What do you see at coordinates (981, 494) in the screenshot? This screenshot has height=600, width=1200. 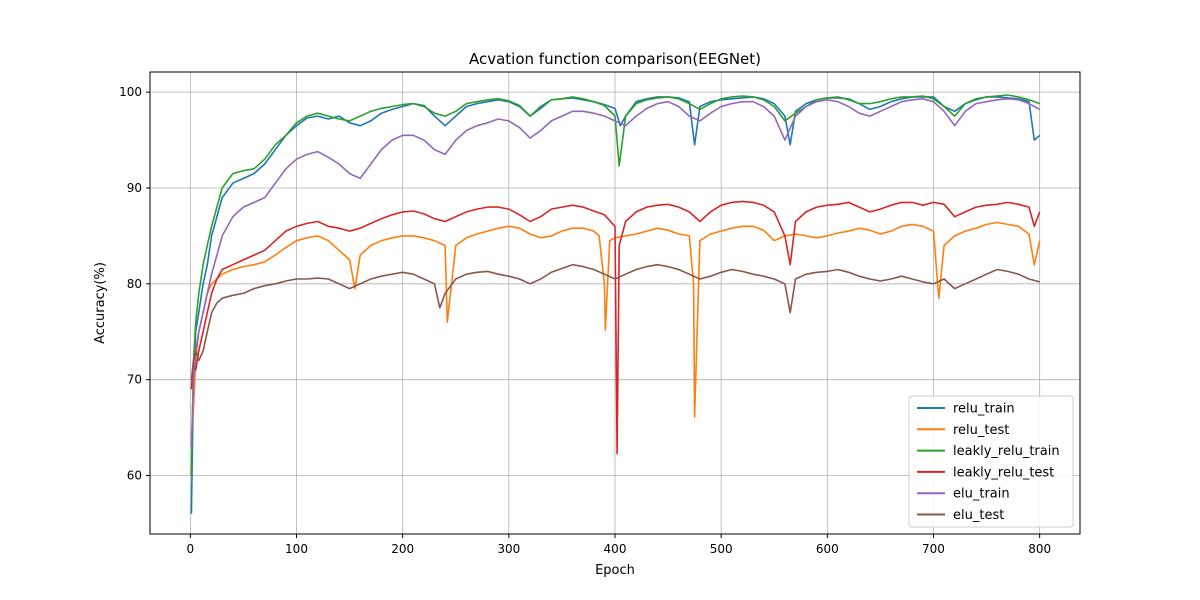 I see `legend-label: elu_train` at bounding box center [981, 494].